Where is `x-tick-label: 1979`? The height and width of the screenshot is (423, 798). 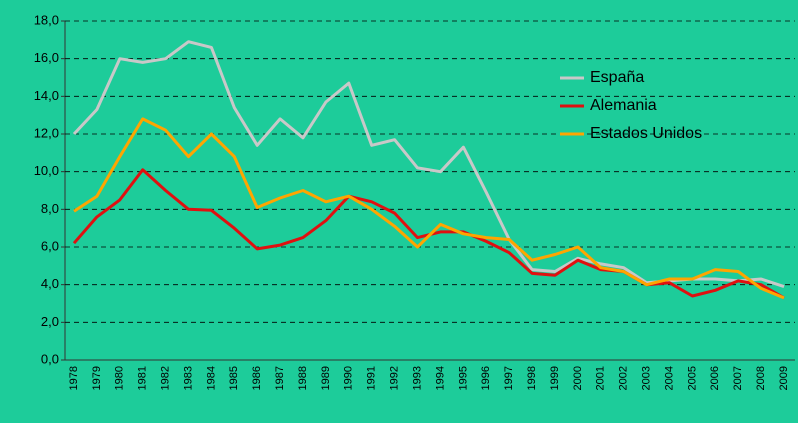
x-tick-label: 1979 is located at coordinates (97, 378).